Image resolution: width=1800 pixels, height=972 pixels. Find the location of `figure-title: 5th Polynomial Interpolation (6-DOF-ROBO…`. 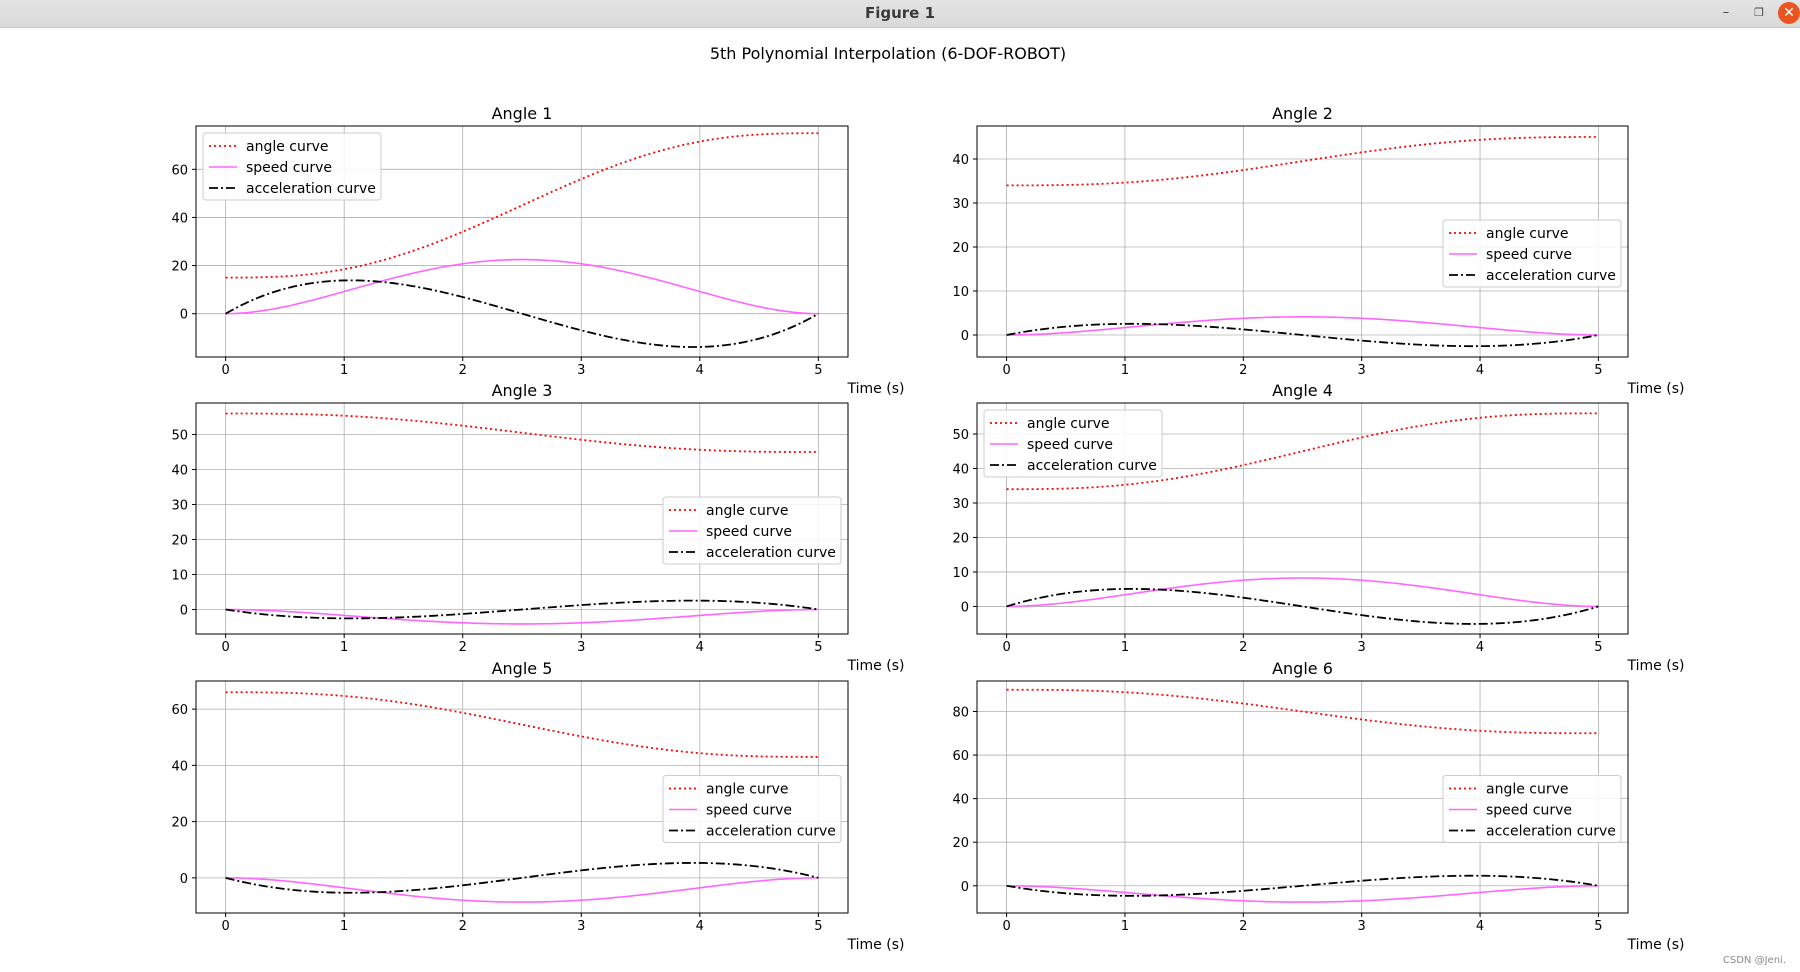

figure-title: 5th Polynomial Interpolation (6-DOF-ROBO… is located at coordinates (888, 53).